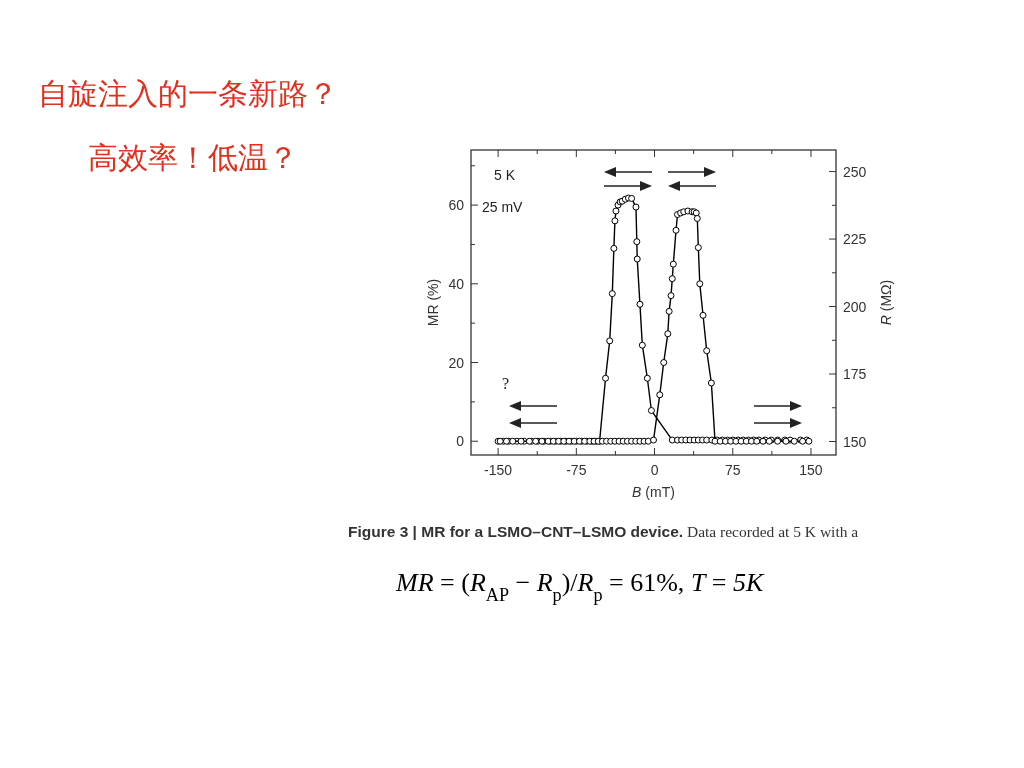 This screenshot has width=1024, height=768. What do you see at coordinates (456, 362) in the screenshot?
I see `y-tick-label: 20` at bounding box center [456, 362].